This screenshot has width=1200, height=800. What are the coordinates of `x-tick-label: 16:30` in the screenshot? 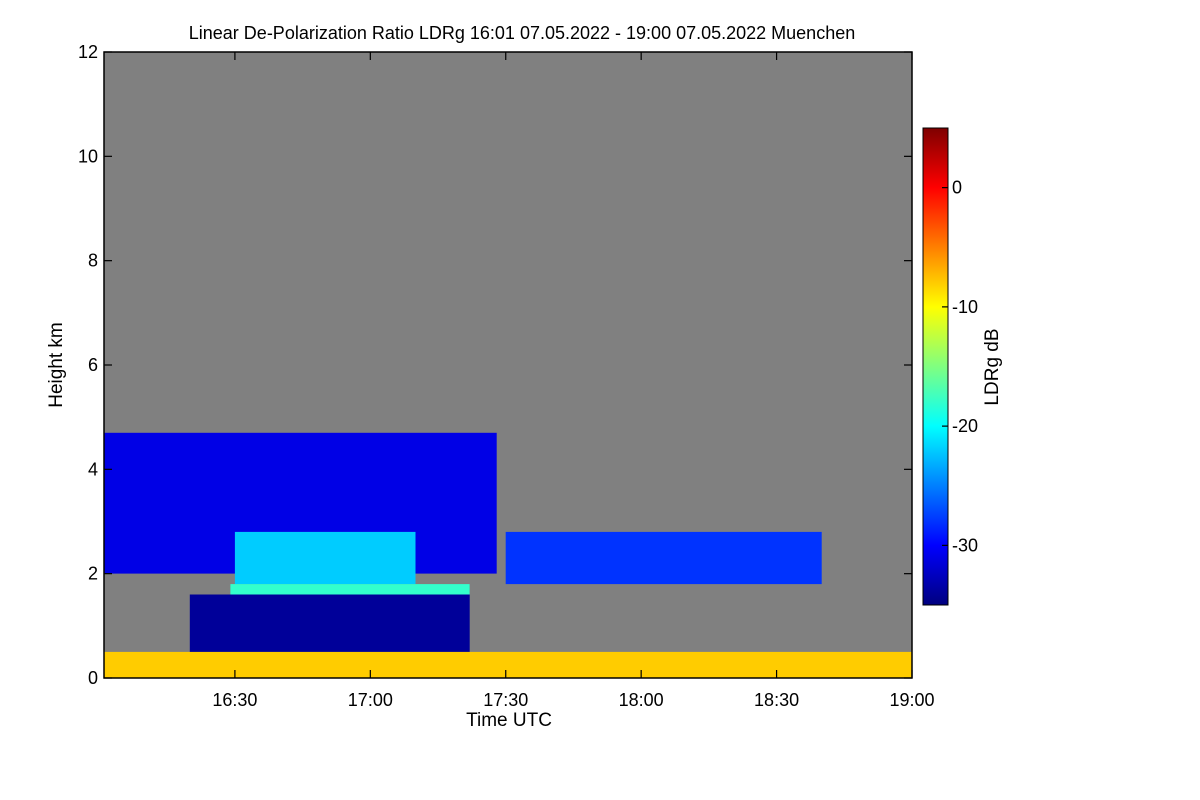 It's located at (234, 700).